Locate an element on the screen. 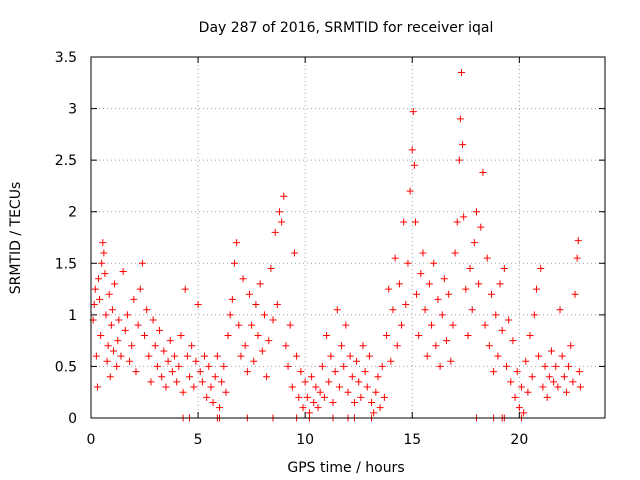  y-tick-label: 2.5 is located at coordinates (66, 161).